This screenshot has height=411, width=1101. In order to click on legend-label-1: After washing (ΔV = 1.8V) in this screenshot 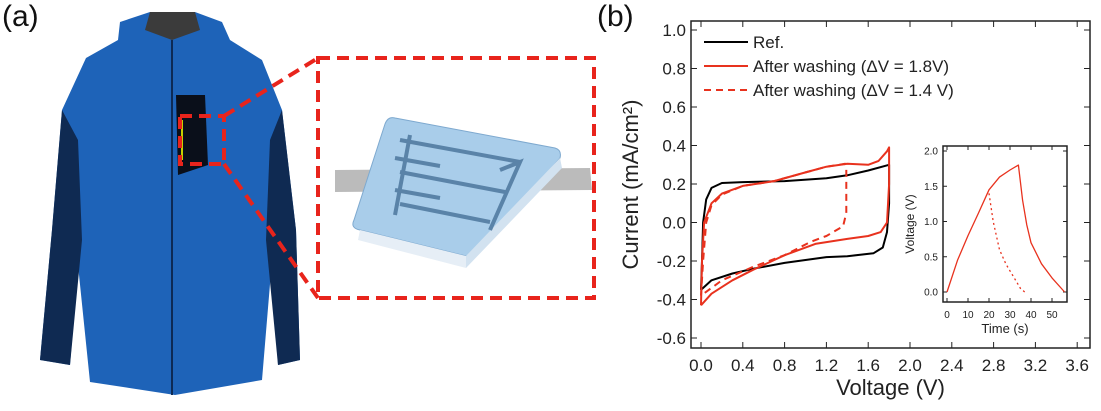, I will do `click(851, 66)`.